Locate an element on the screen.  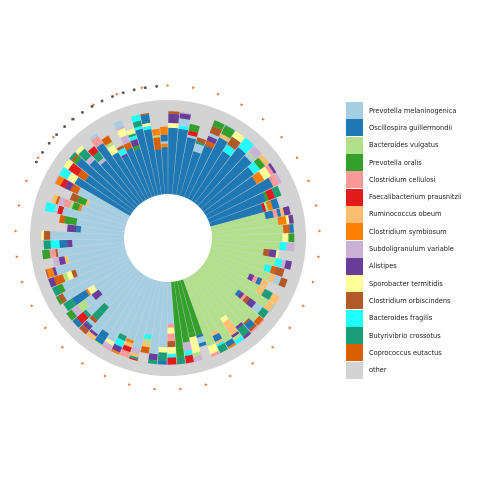
legend-label: Oscillospira guillermondii is located at coordinates (411, 127).